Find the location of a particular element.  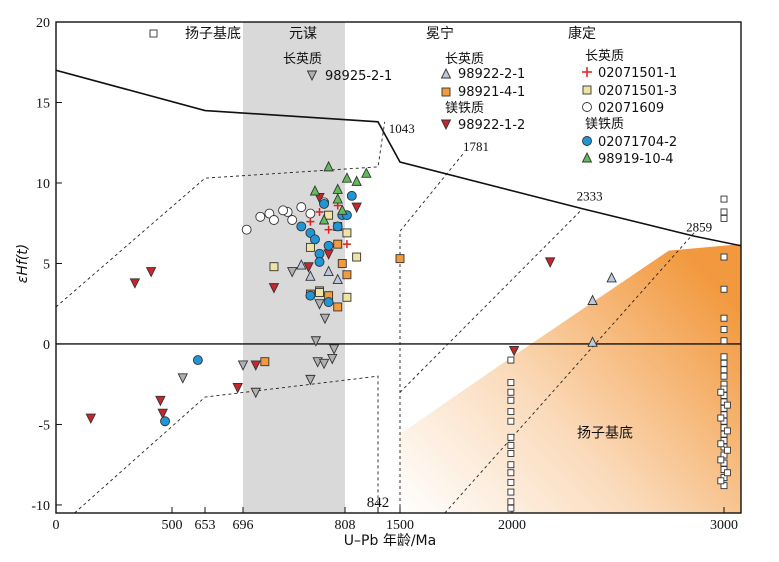

y-tick-label: 20 is located at coordinates (43, 23).